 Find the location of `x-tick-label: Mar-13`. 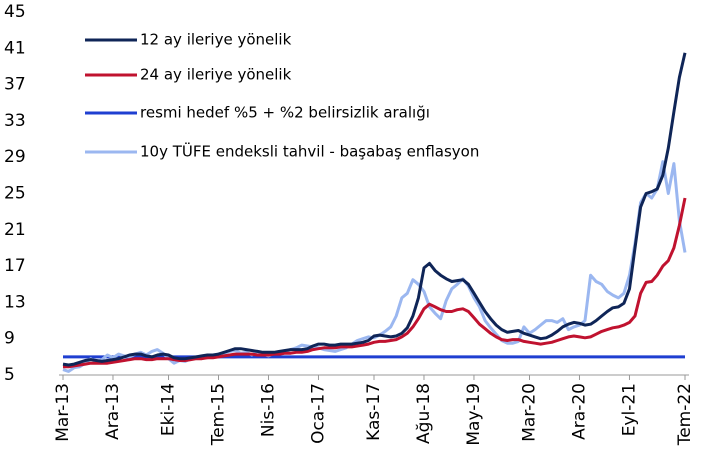

x-tick-label: Mar-13 is located at coordinates (63, 412).